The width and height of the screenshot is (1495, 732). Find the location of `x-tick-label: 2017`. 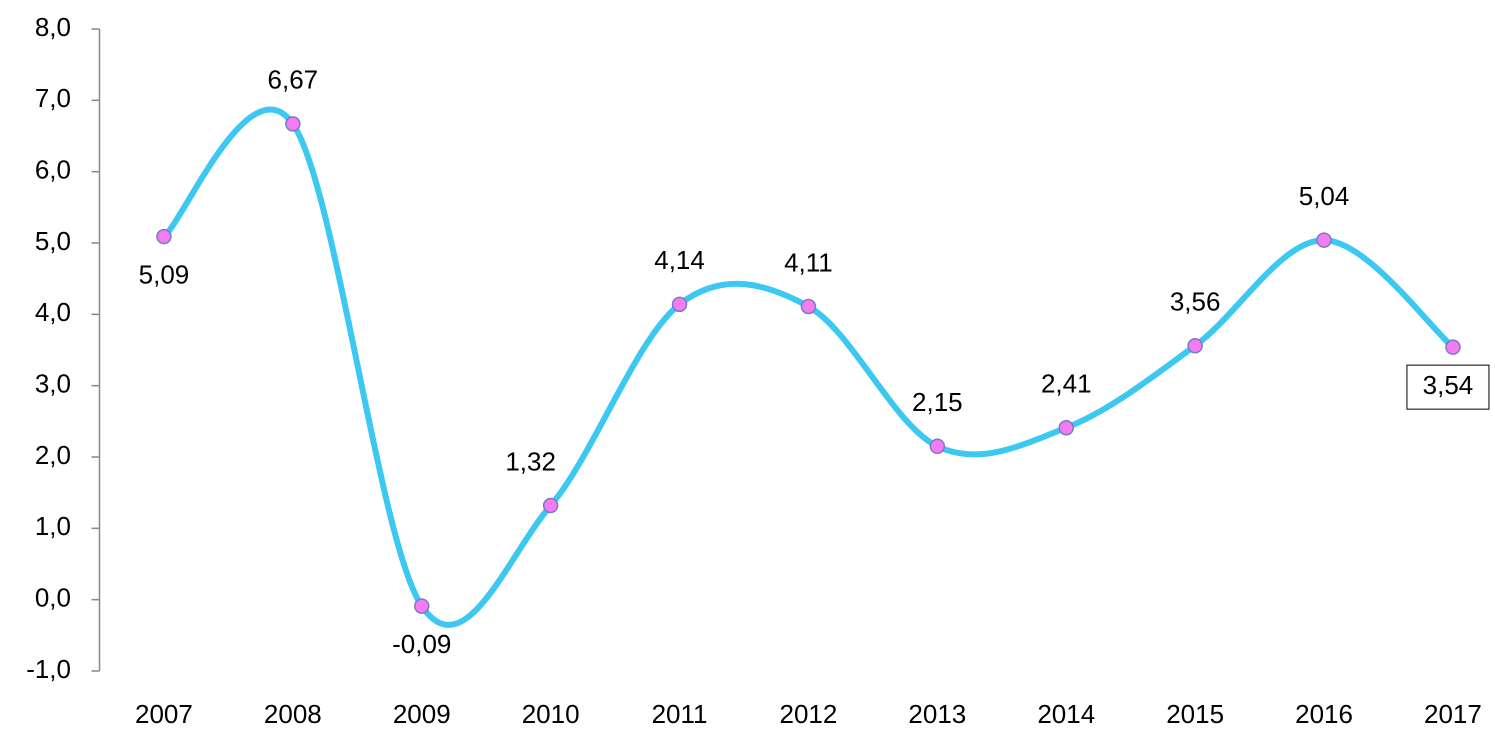

x-tick-label: 2017 is located at coordinates (1453, 714).